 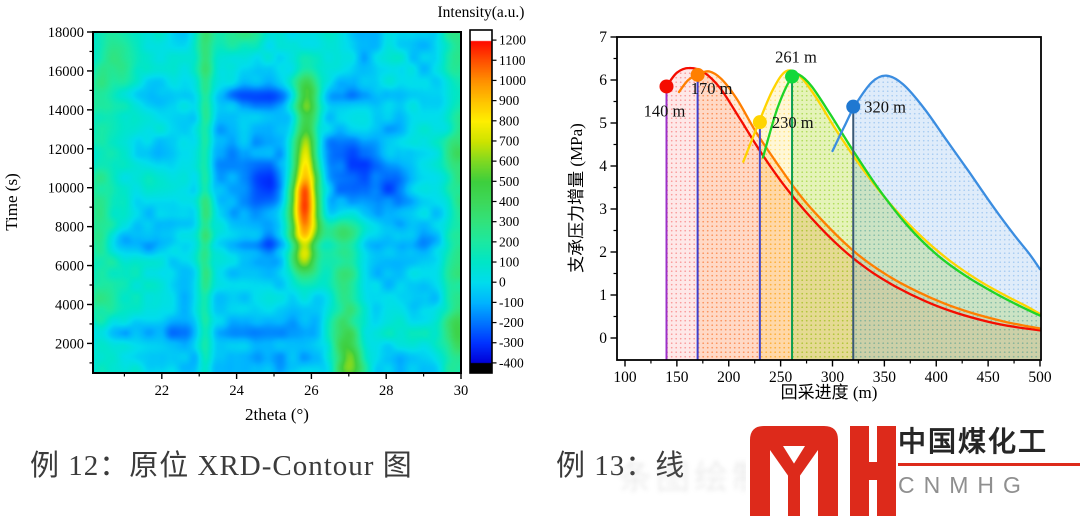 What do you see at coordinates (512, 40) in the screenshot?
I see `tick-label: 1200` at bounding box center [512, 40].